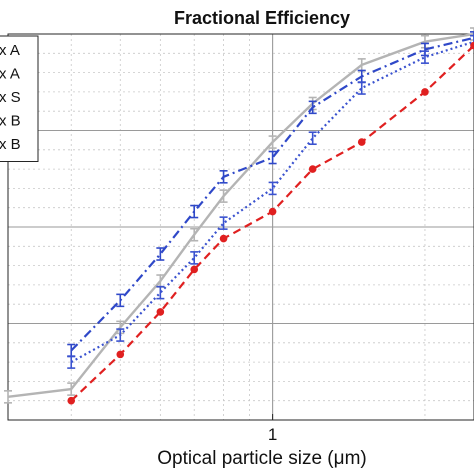 This screenshot has width=474, height=474. I want to click on legend-box, so click(19, 98).